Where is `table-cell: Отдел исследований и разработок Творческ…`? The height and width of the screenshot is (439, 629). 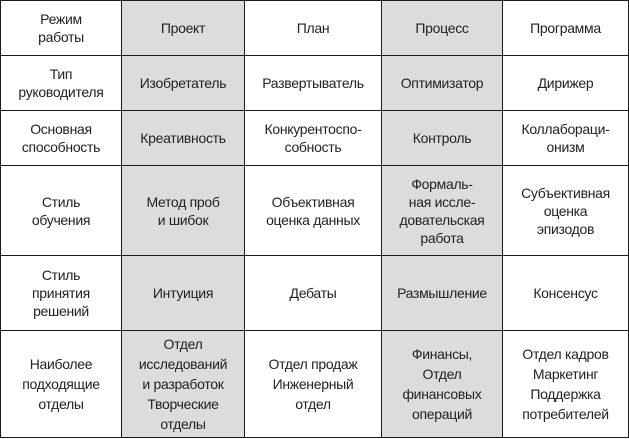 table-cell: Отдел исследований и разработок Творческ… is located at coordinates (183, 384).